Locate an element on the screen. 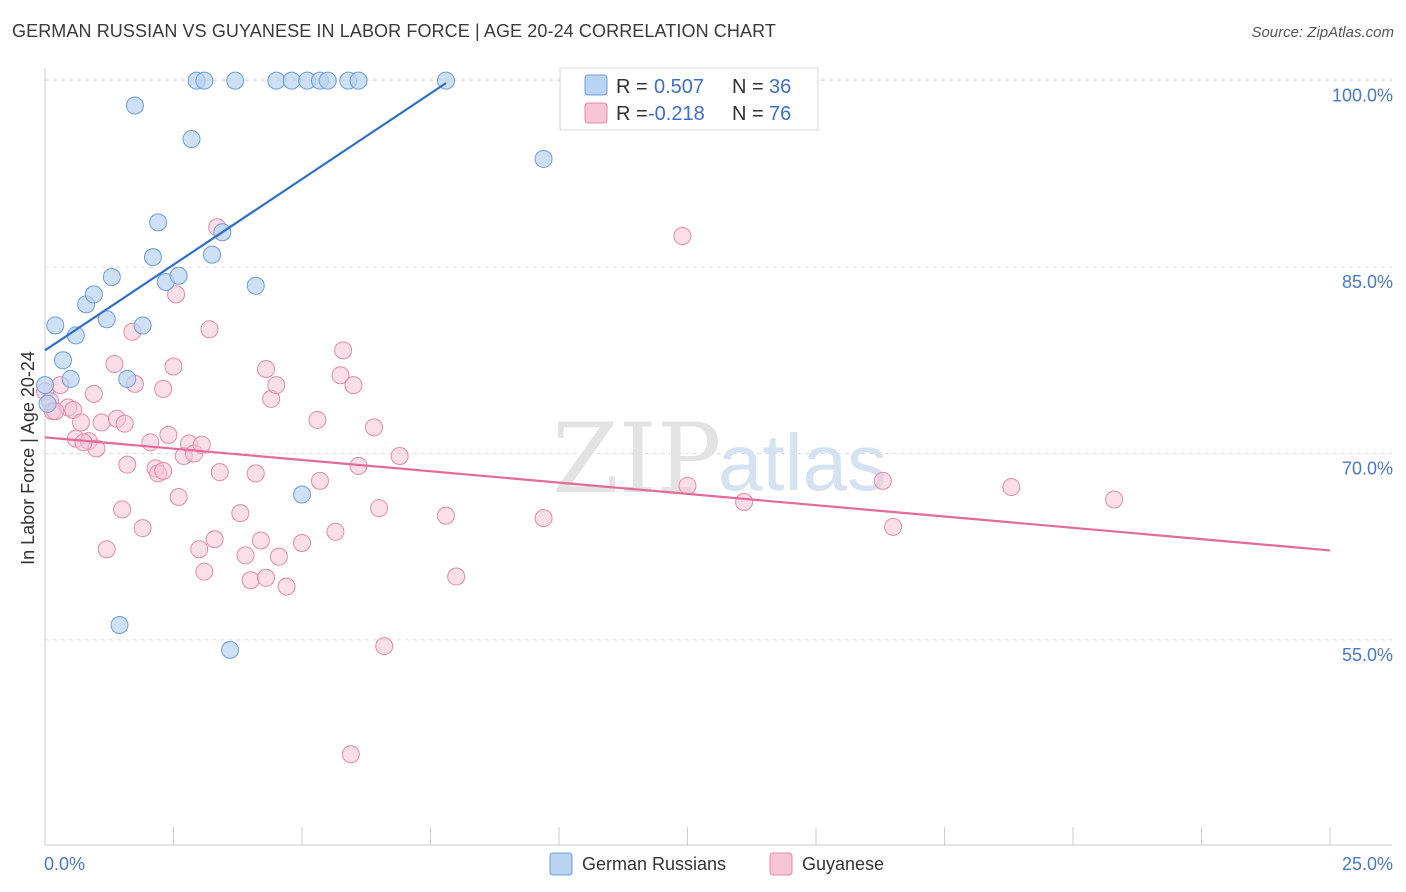 Image resolution: width=1406 pixels, height=892 pixels. bottom-legend-swatch-blue is located at coordinates (561, 864).